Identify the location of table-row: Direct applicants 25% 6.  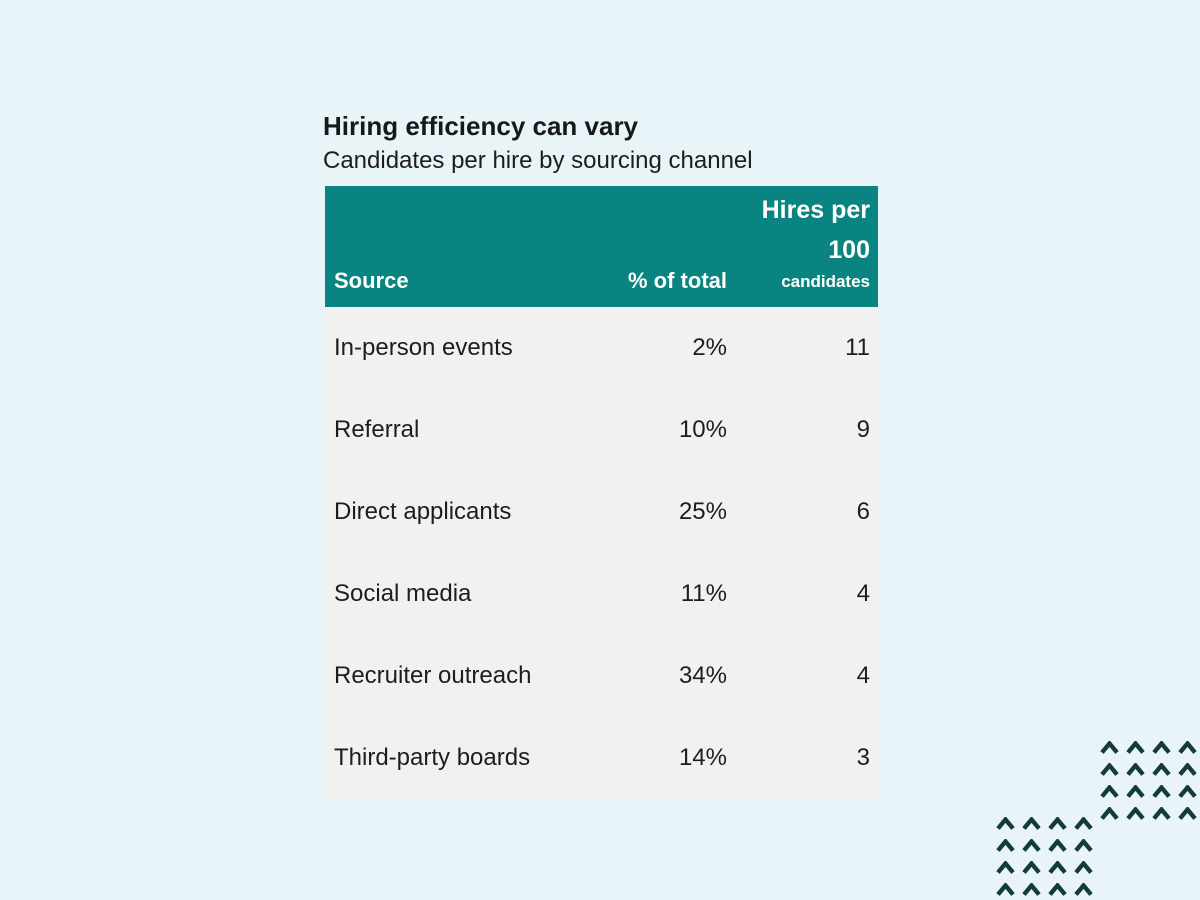
(601, 512).